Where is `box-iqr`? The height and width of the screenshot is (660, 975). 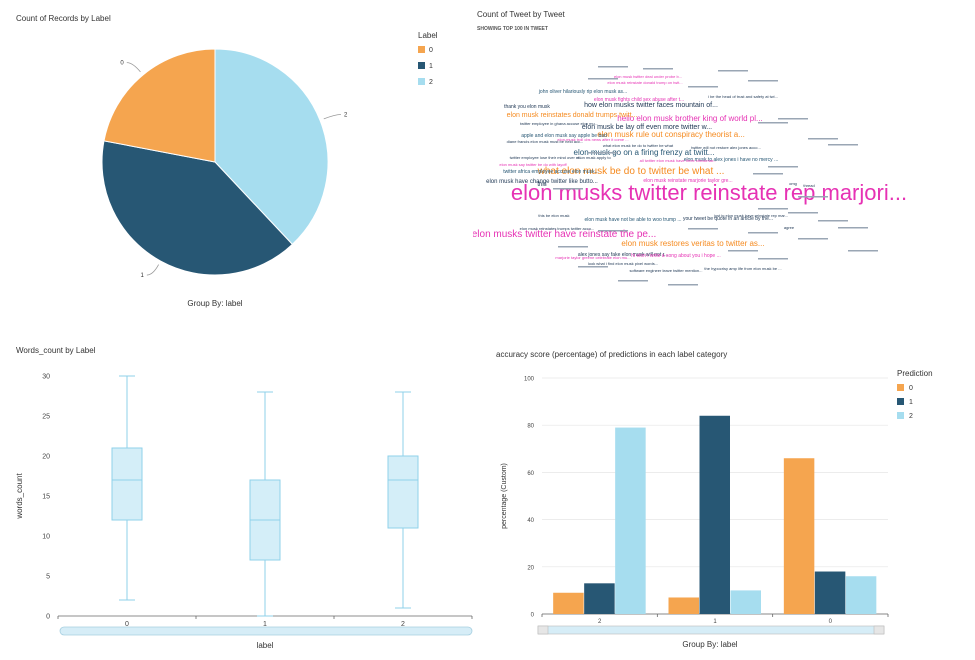 box-iqr is located at coordinates (403, 492).